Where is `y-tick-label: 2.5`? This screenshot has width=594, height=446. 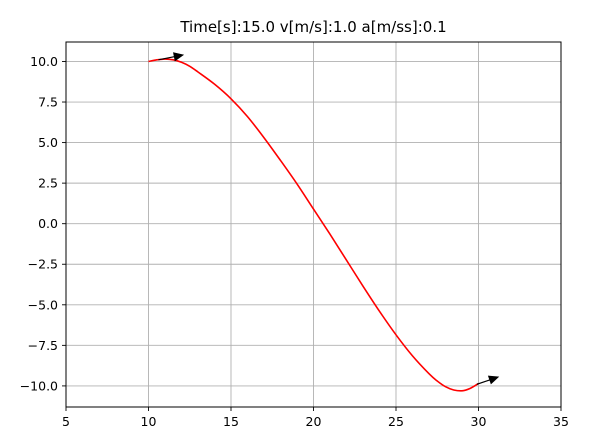
y-tick-label: 2.5 is located at coordinates (48, 183).